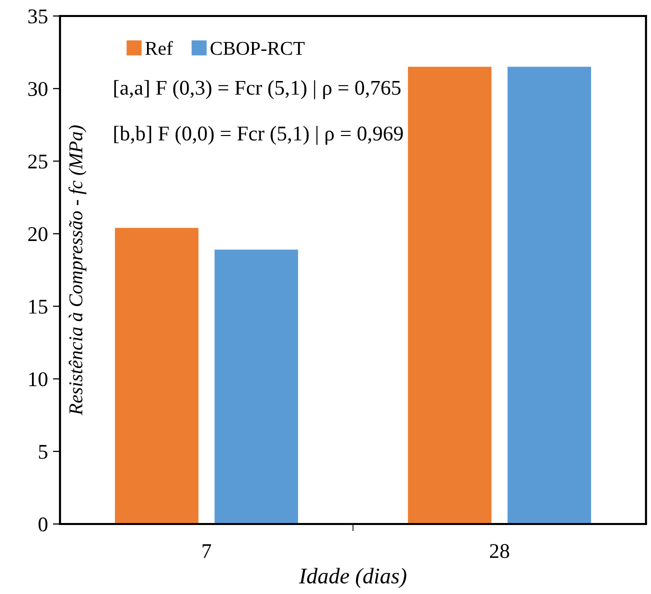  What do you see at coordinates (43, 452) in the screenshot?
I see `y-tick-label: 5` at bounding box center [43, 452].